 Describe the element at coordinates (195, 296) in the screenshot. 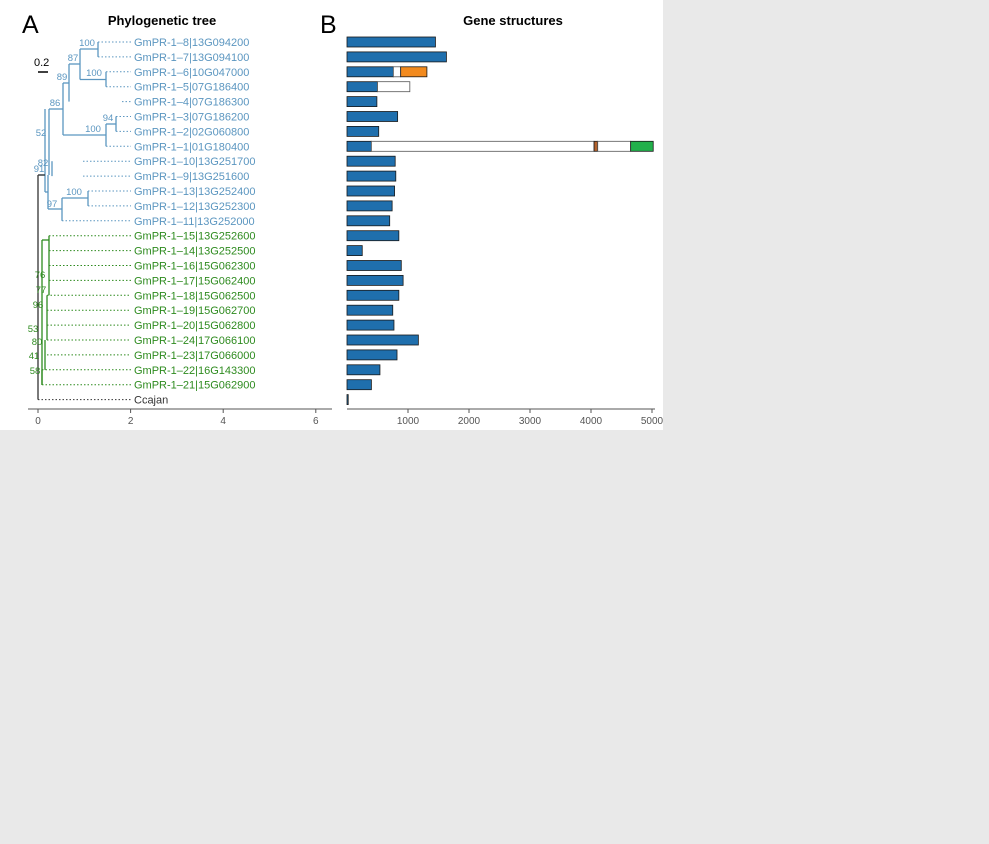

I see `taxon-label: GmPR-1–18|15G062500` at that location.